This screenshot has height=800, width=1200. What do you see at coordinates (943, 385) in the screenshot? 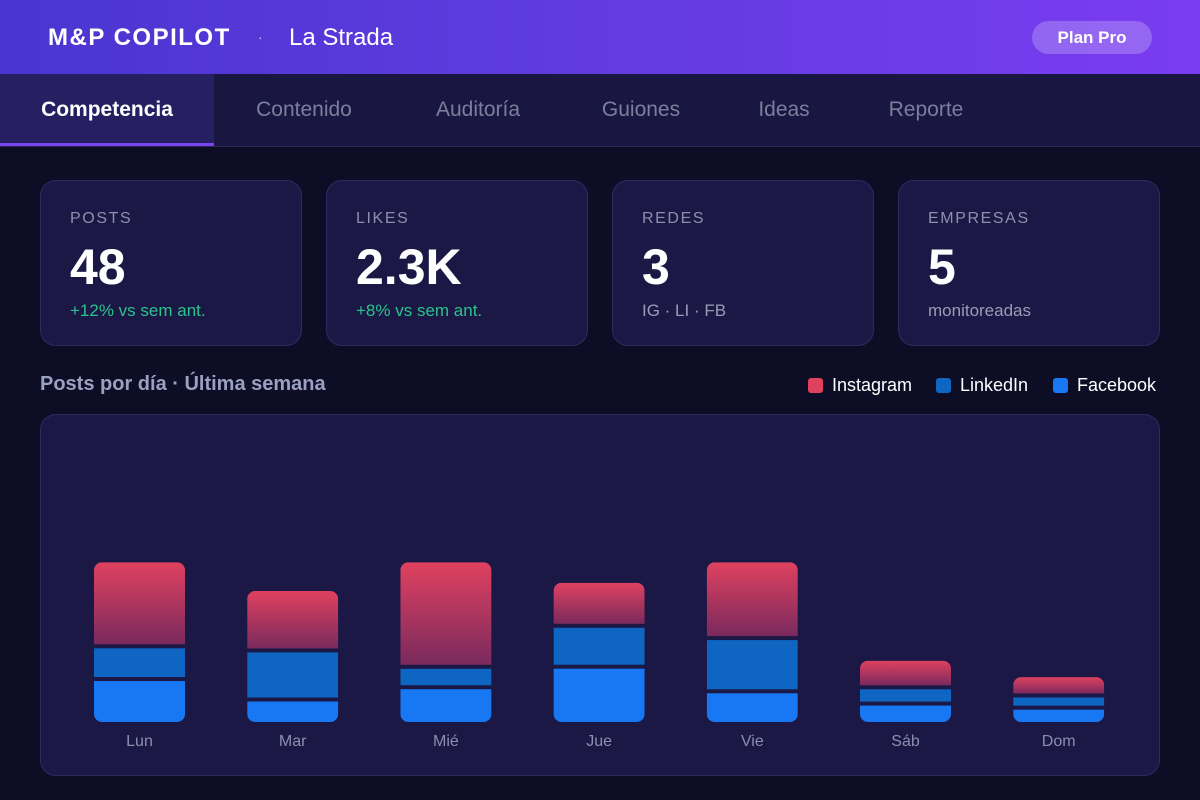
I see `legend-swatch-linkedin` at bounding box center [943, 385].